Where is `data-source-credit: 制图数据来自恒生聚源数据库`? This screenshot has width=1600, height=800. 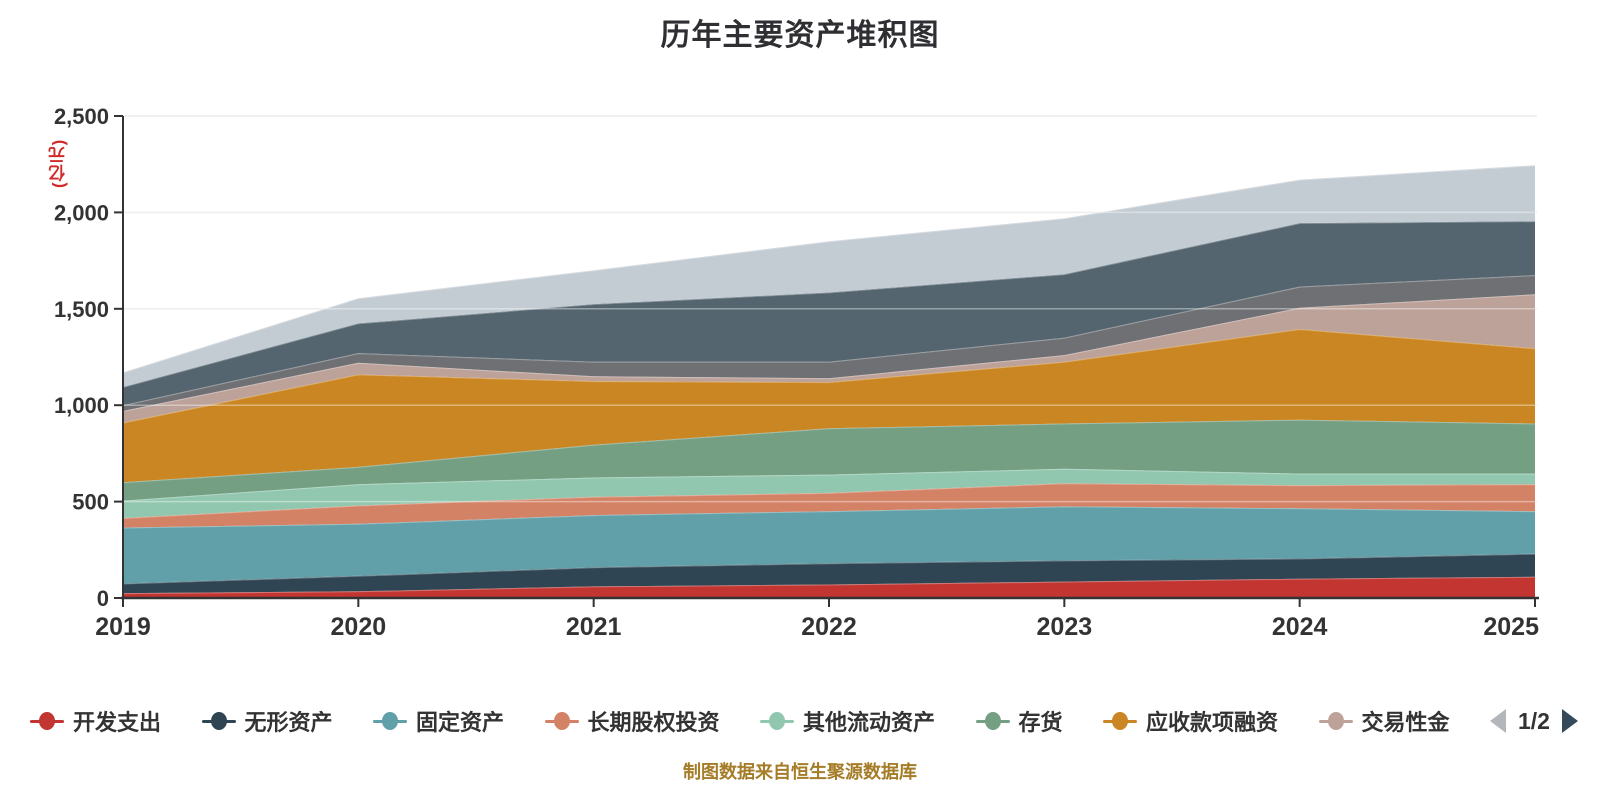 data-source-credit: 制图数据来自恒生聚源数据库 is located at coordinates (800, 772).